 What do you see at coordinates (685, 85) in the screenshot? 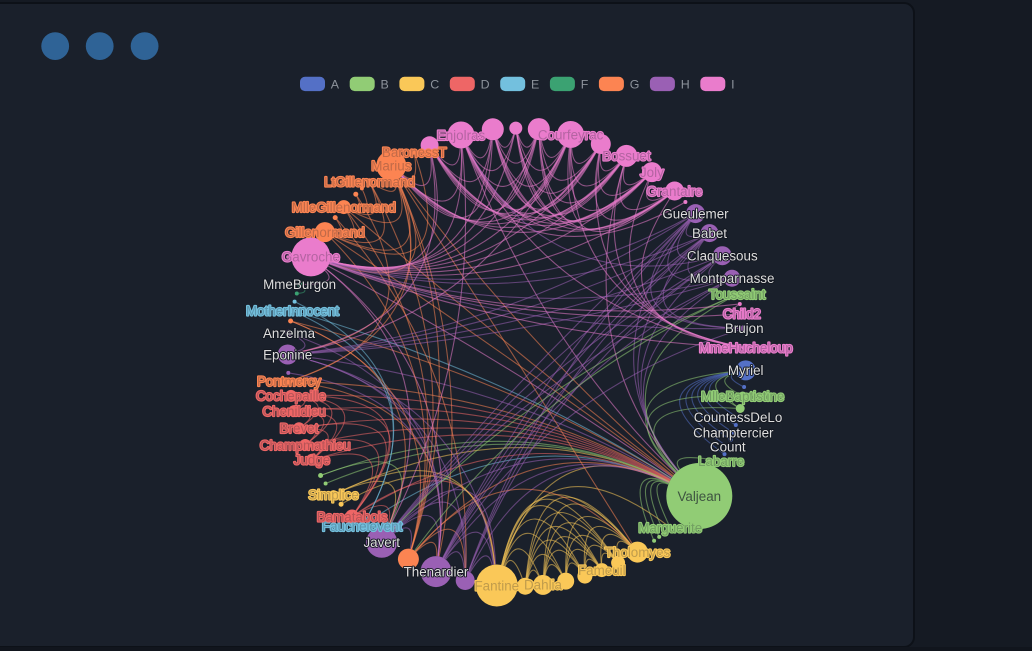
I see `svg-text: H` at bounding box center [685, 85].